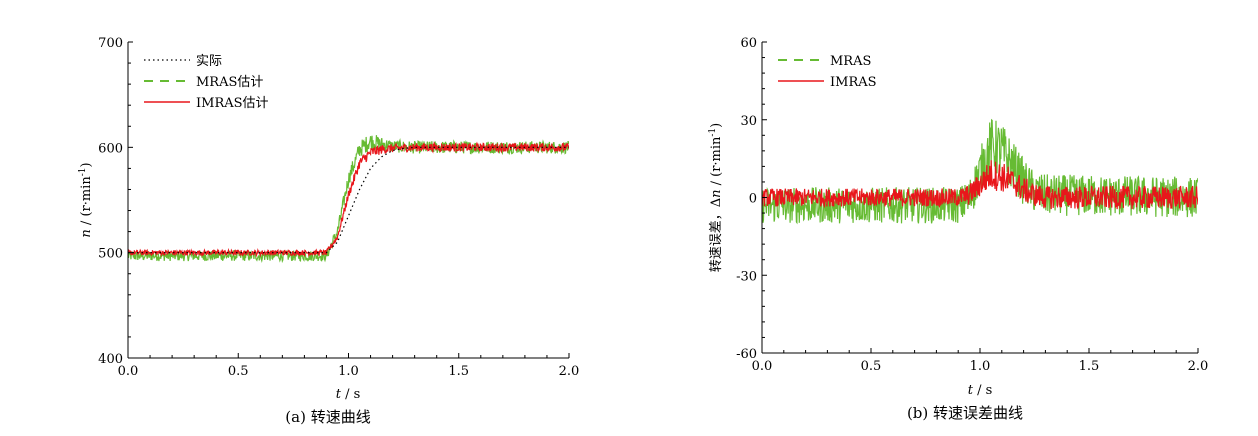  Describe the element at coordinates (110, 359) in the screenshot. I see `y-tick-label: 400` at that location.